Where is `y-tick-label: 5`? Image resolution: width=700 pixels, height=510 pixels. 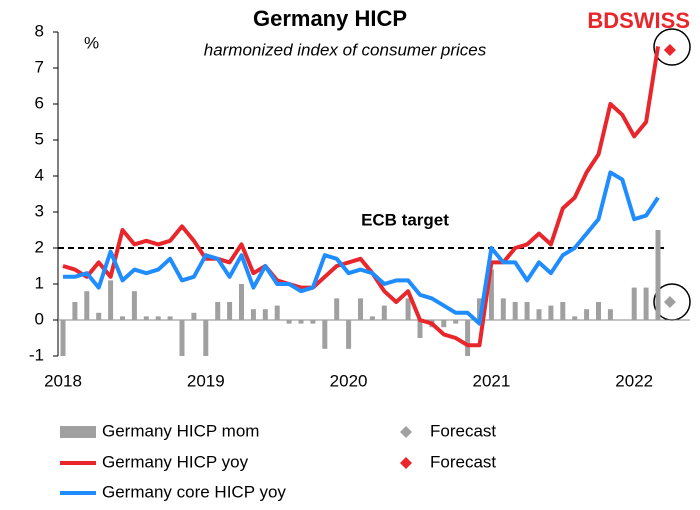
y-tick-label: 5 is located at coordinates (39, 138).